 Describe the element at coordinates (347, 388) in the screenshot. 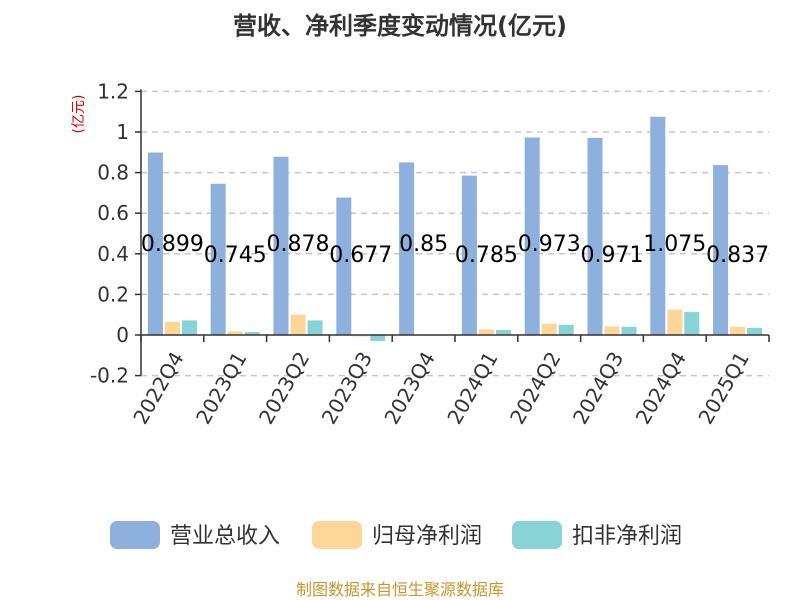

I see `x-tick-label: 2023Q3` at that location.